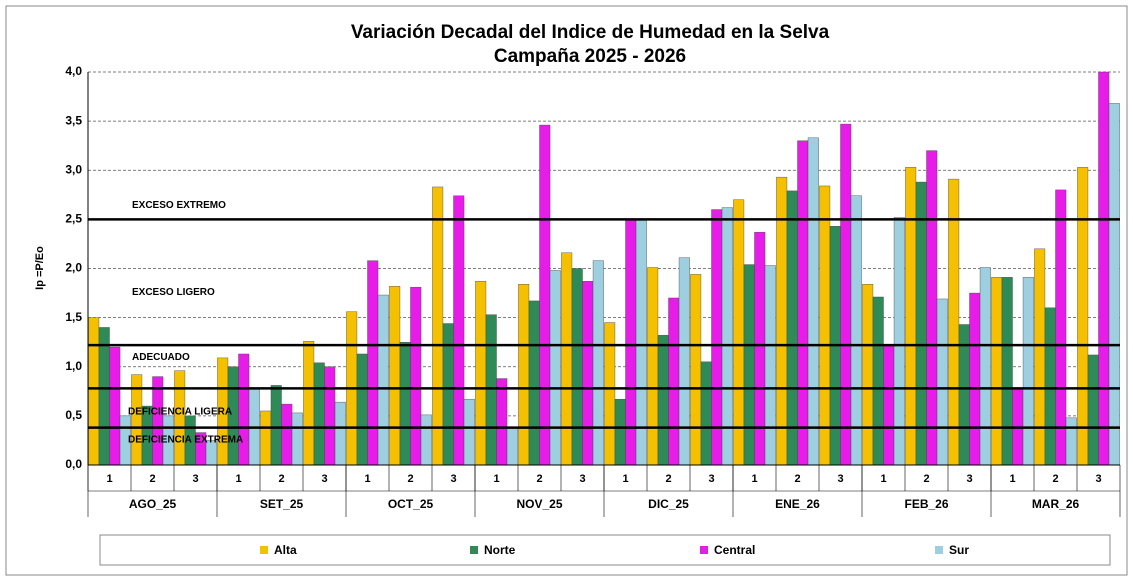 This screenshot has height=581, width=1133. Describe the element at coordinates (605, 550) in the screenshot. I see `legend-box` at that location.